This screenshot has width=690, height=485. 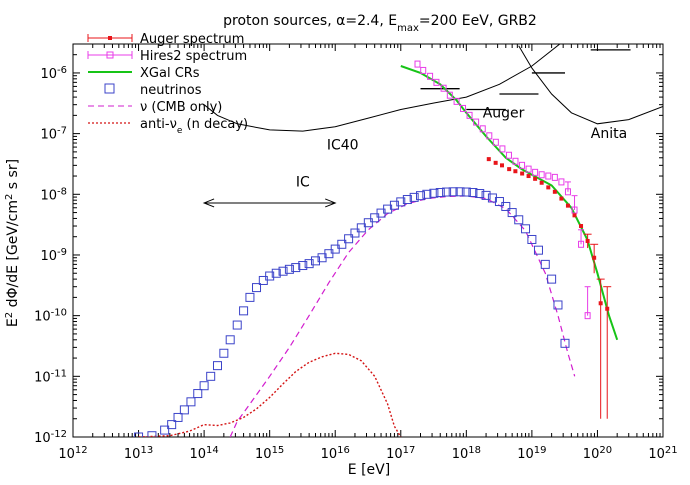 I want to click on x-tick-label-exponent: 16, so click(x=343, y=450).